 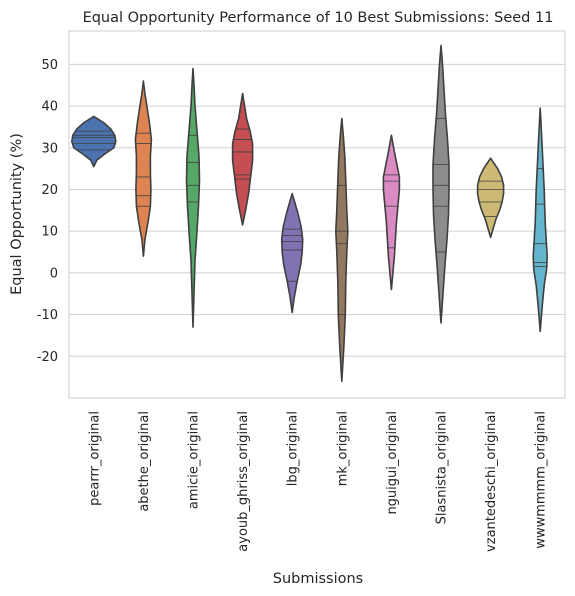 What do you see at coordinates (144, 461) in the screenshot?
I see `x-tick-label: abethe_original` at bounding box center [144, 461].